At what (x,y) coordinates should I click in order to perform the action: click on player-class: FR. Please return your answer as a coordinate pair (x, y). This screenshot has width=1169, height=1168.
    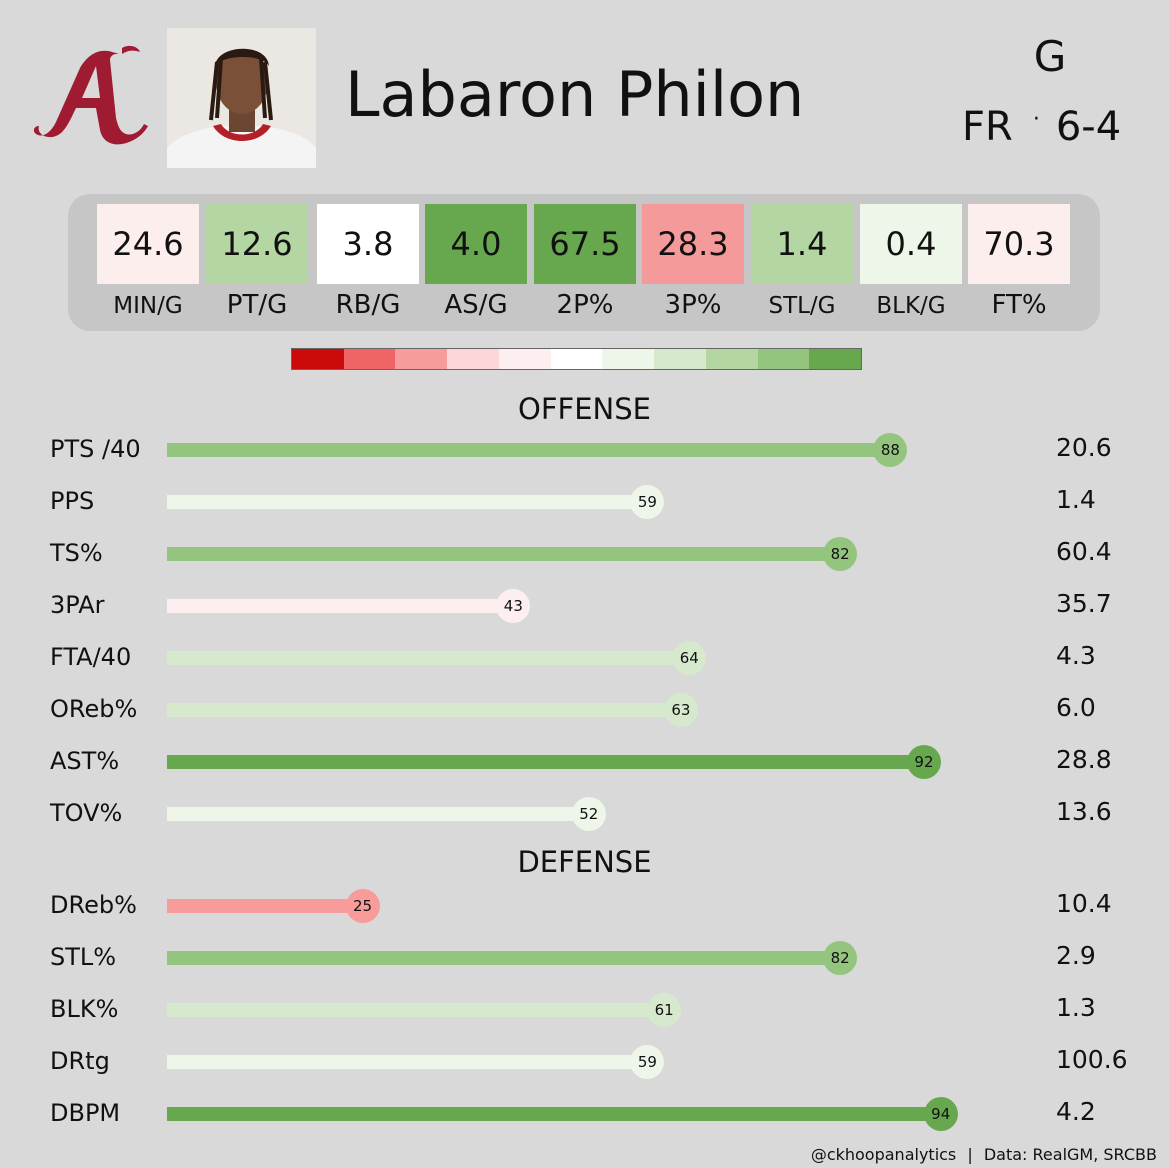
    Looking at the image, I should click on (987, 127).